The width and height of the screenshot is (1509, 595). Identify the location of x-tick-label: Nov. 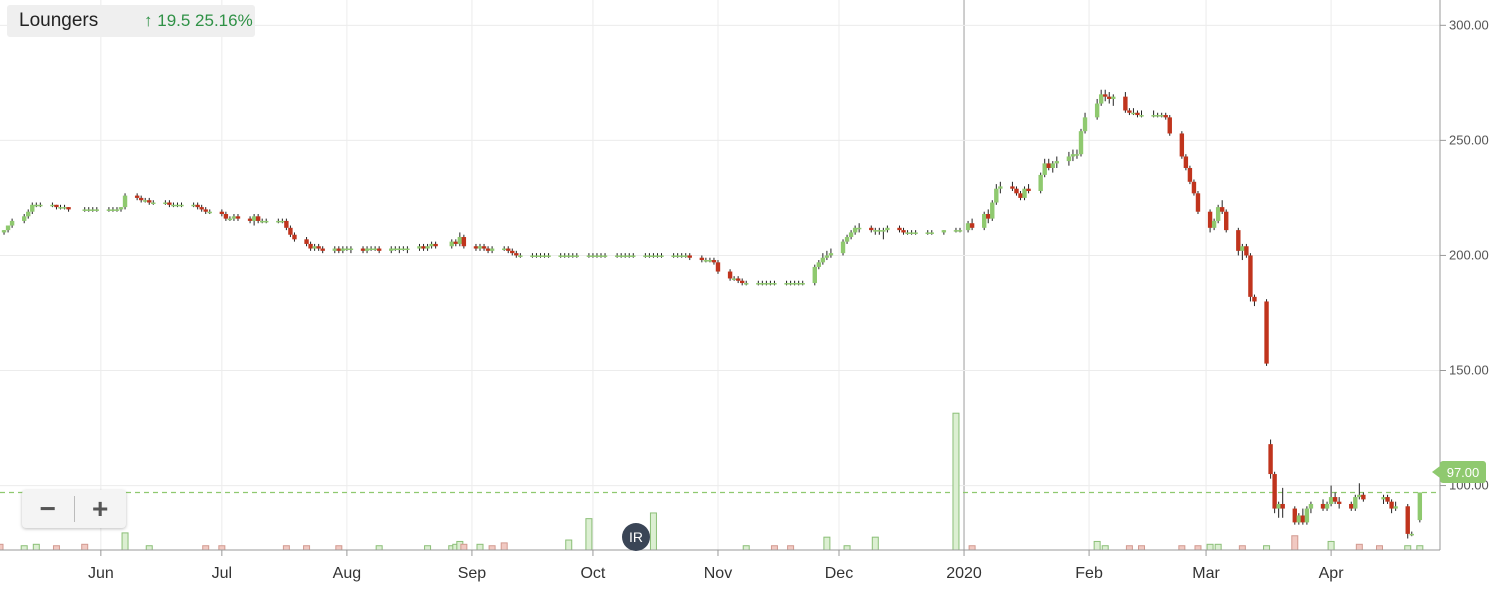
(718, 573).